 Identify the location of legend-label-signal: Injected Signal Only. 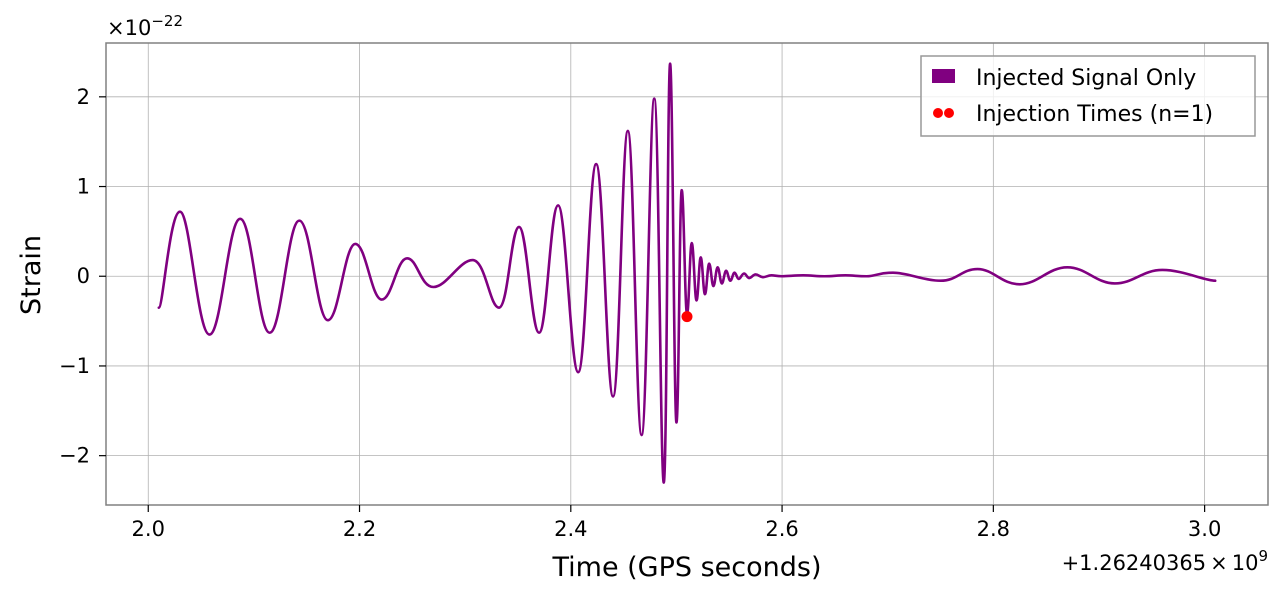
(1086, 78).